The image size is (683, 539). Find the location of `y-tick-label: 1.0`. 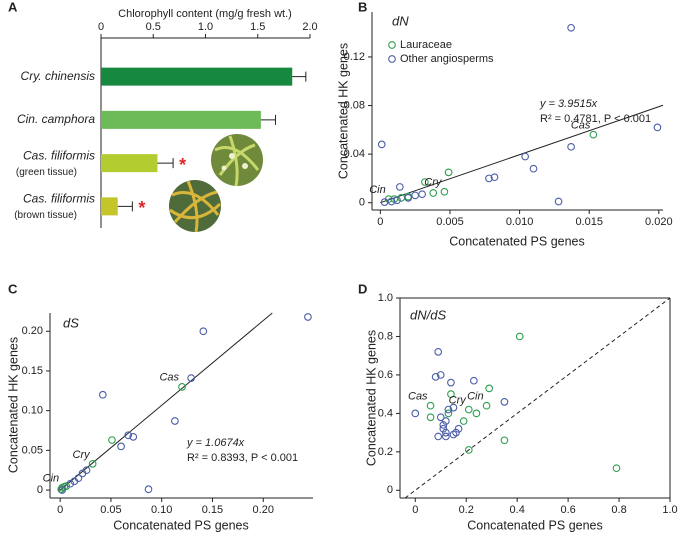

y-tick-label: 1.0 is located at coordinates (385, 298).